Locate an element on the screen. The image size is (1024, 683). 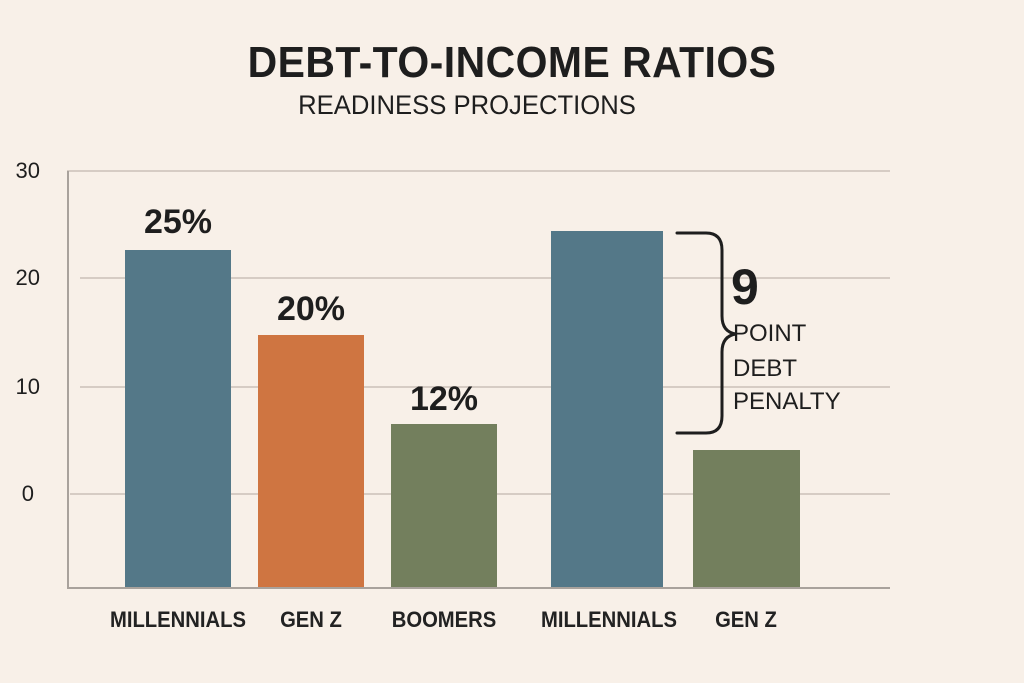
y-tick-0: 0 is located at coordinates (27, 493).